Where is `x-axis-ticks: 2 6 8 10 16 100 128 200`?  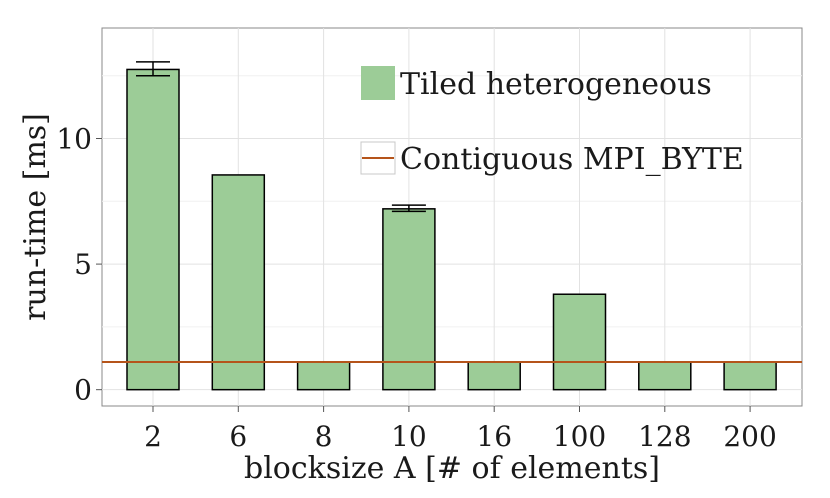 x-axis-ticks: 2 6 8 10 16 100 128 200 is located at coordinates (460, 429).